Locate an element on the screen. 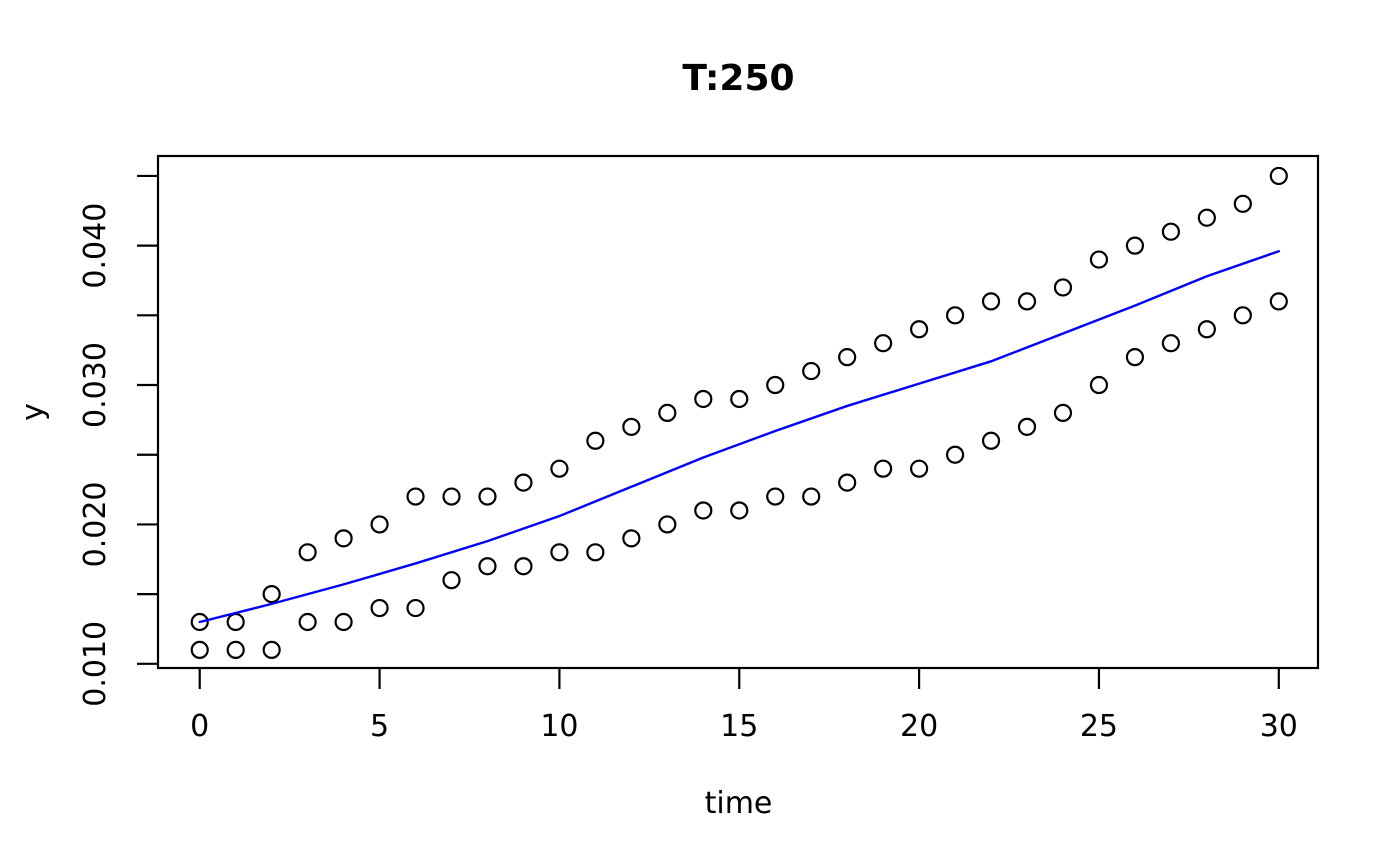 The image size is (1400, 866). x-tick-label: 20 is located at coordinates (919, 726).